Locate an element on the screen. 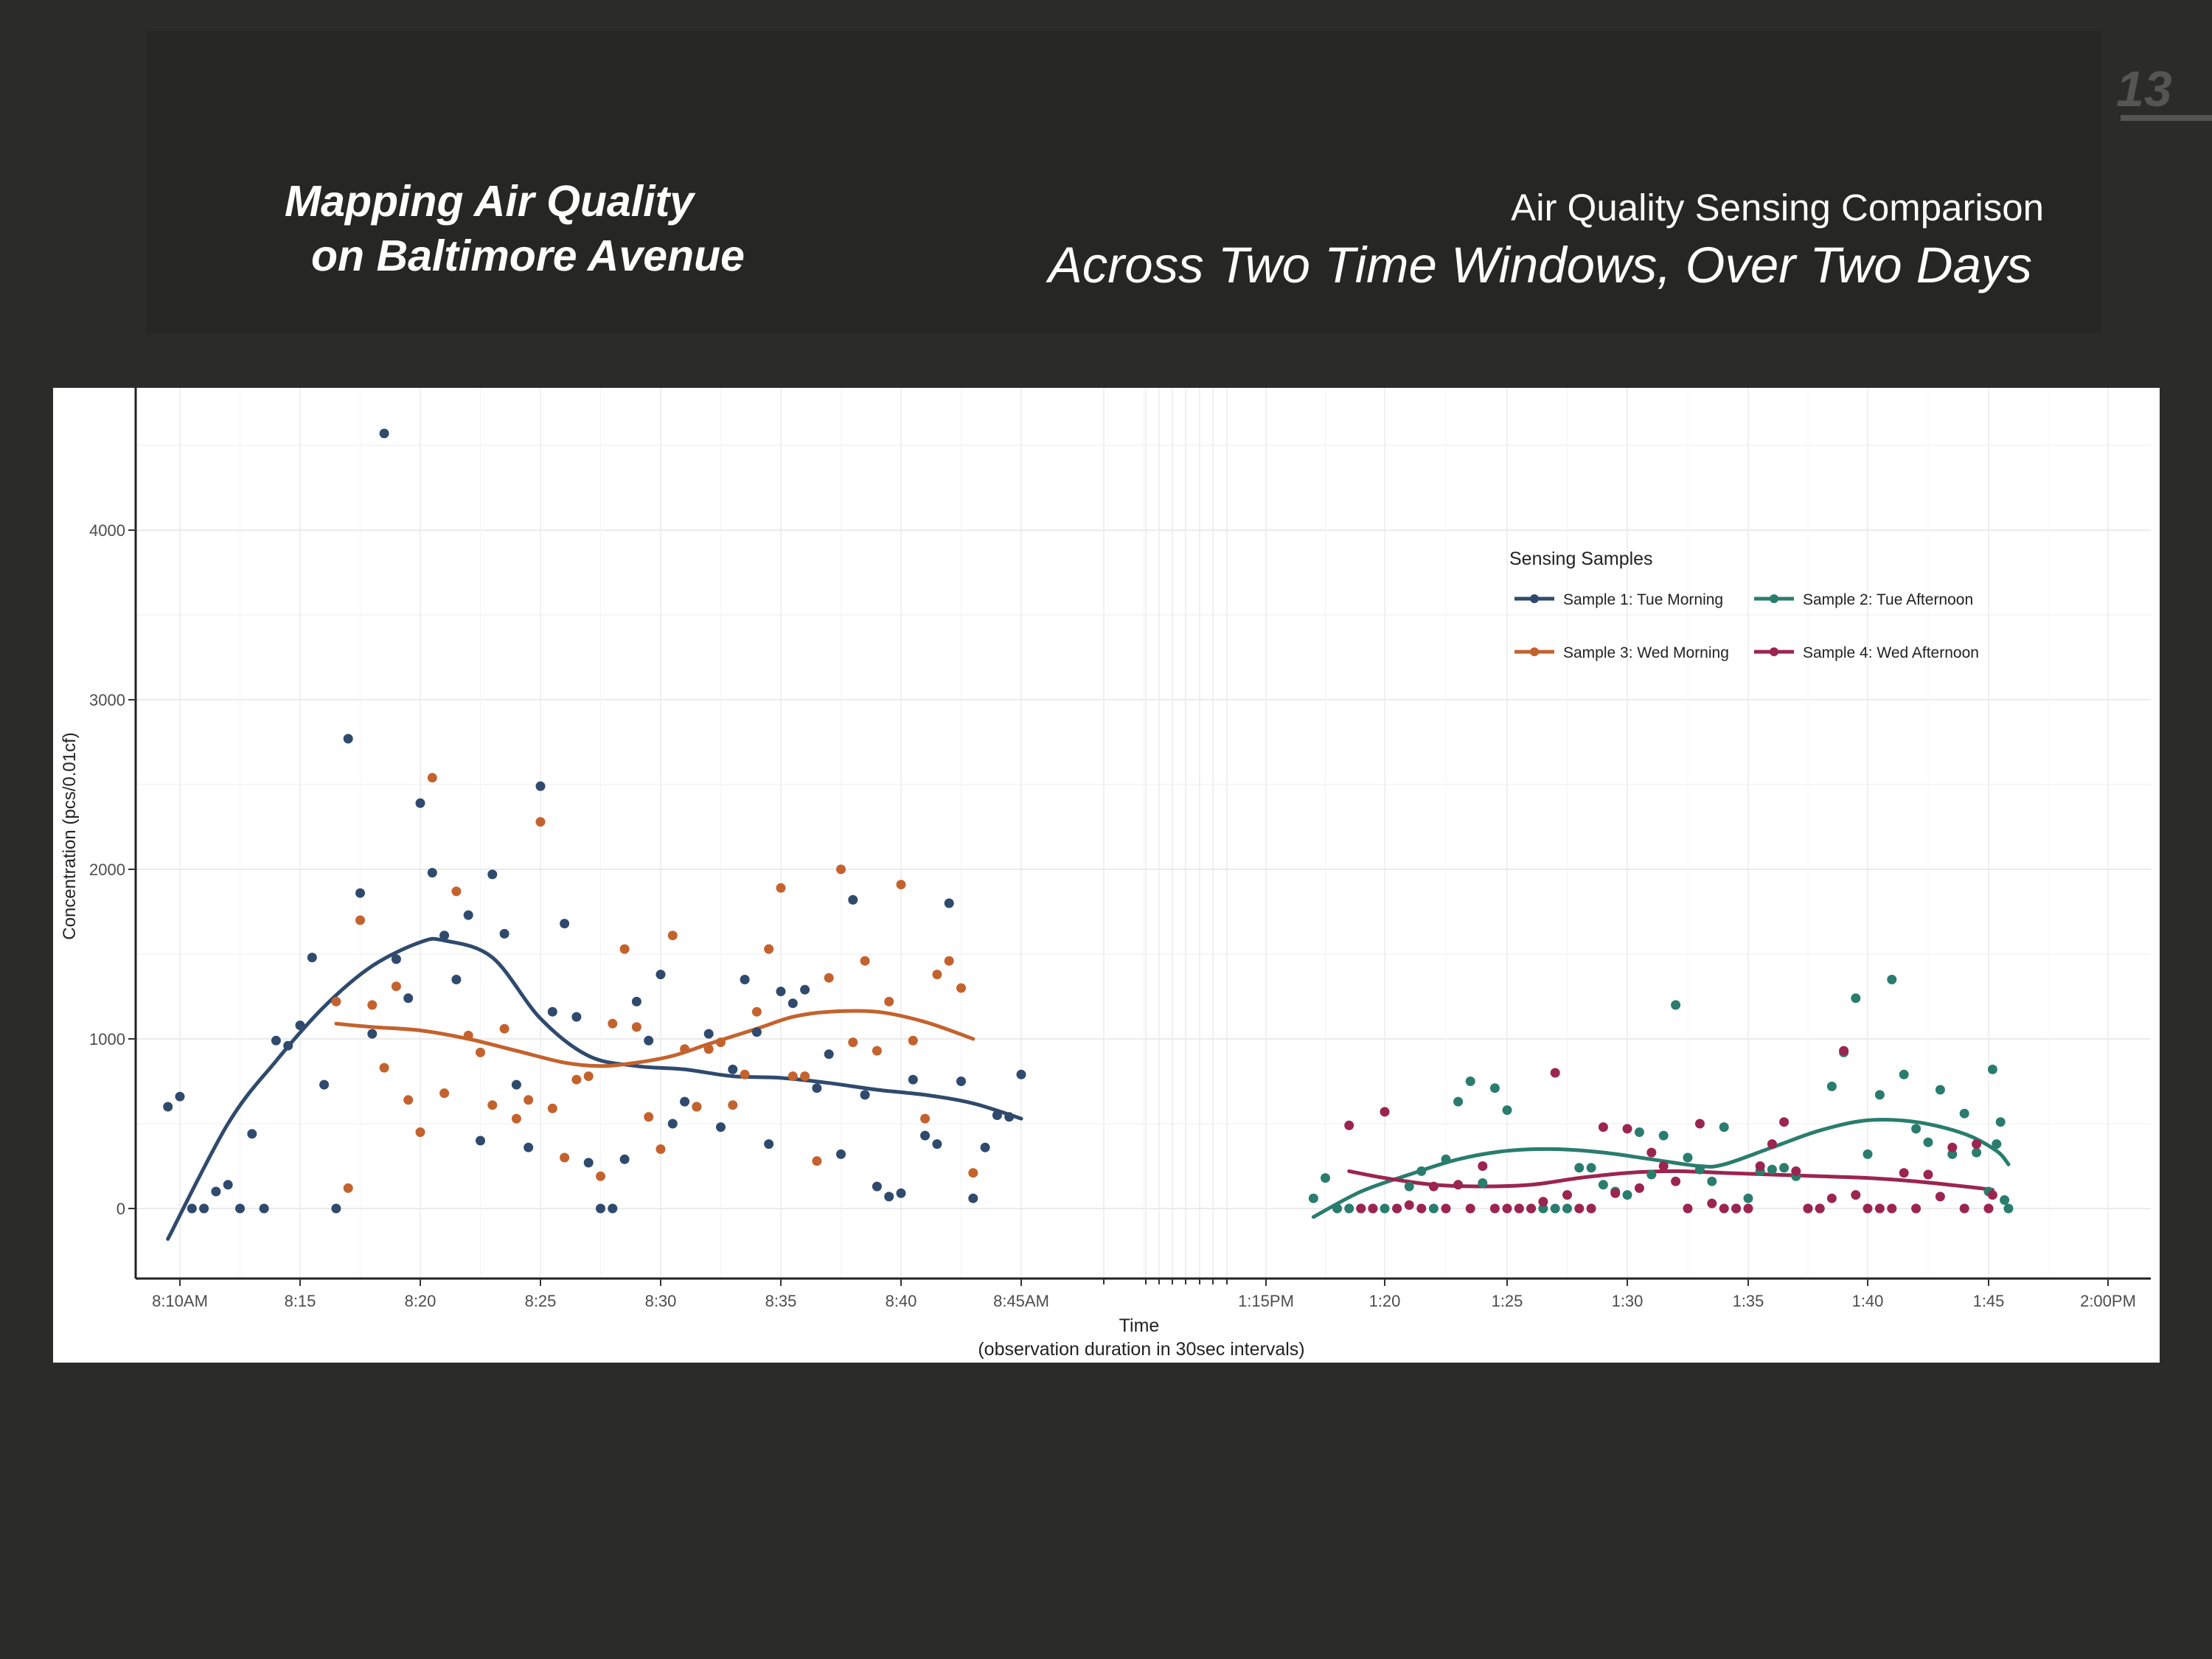 The image size is (2212, 1659). x-tick-label: 8:30 is located at coordinates (661, 1301).